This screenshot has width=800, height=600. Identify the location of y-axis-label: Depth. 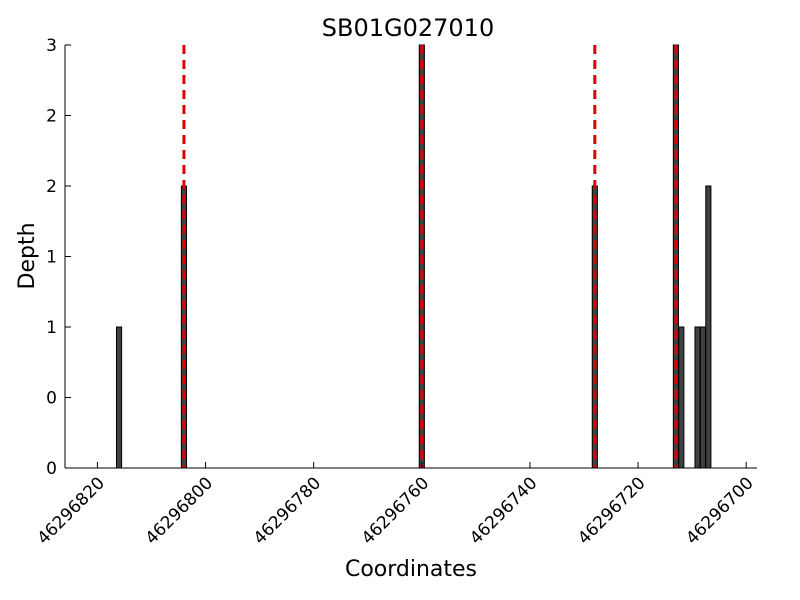
(27, 255).